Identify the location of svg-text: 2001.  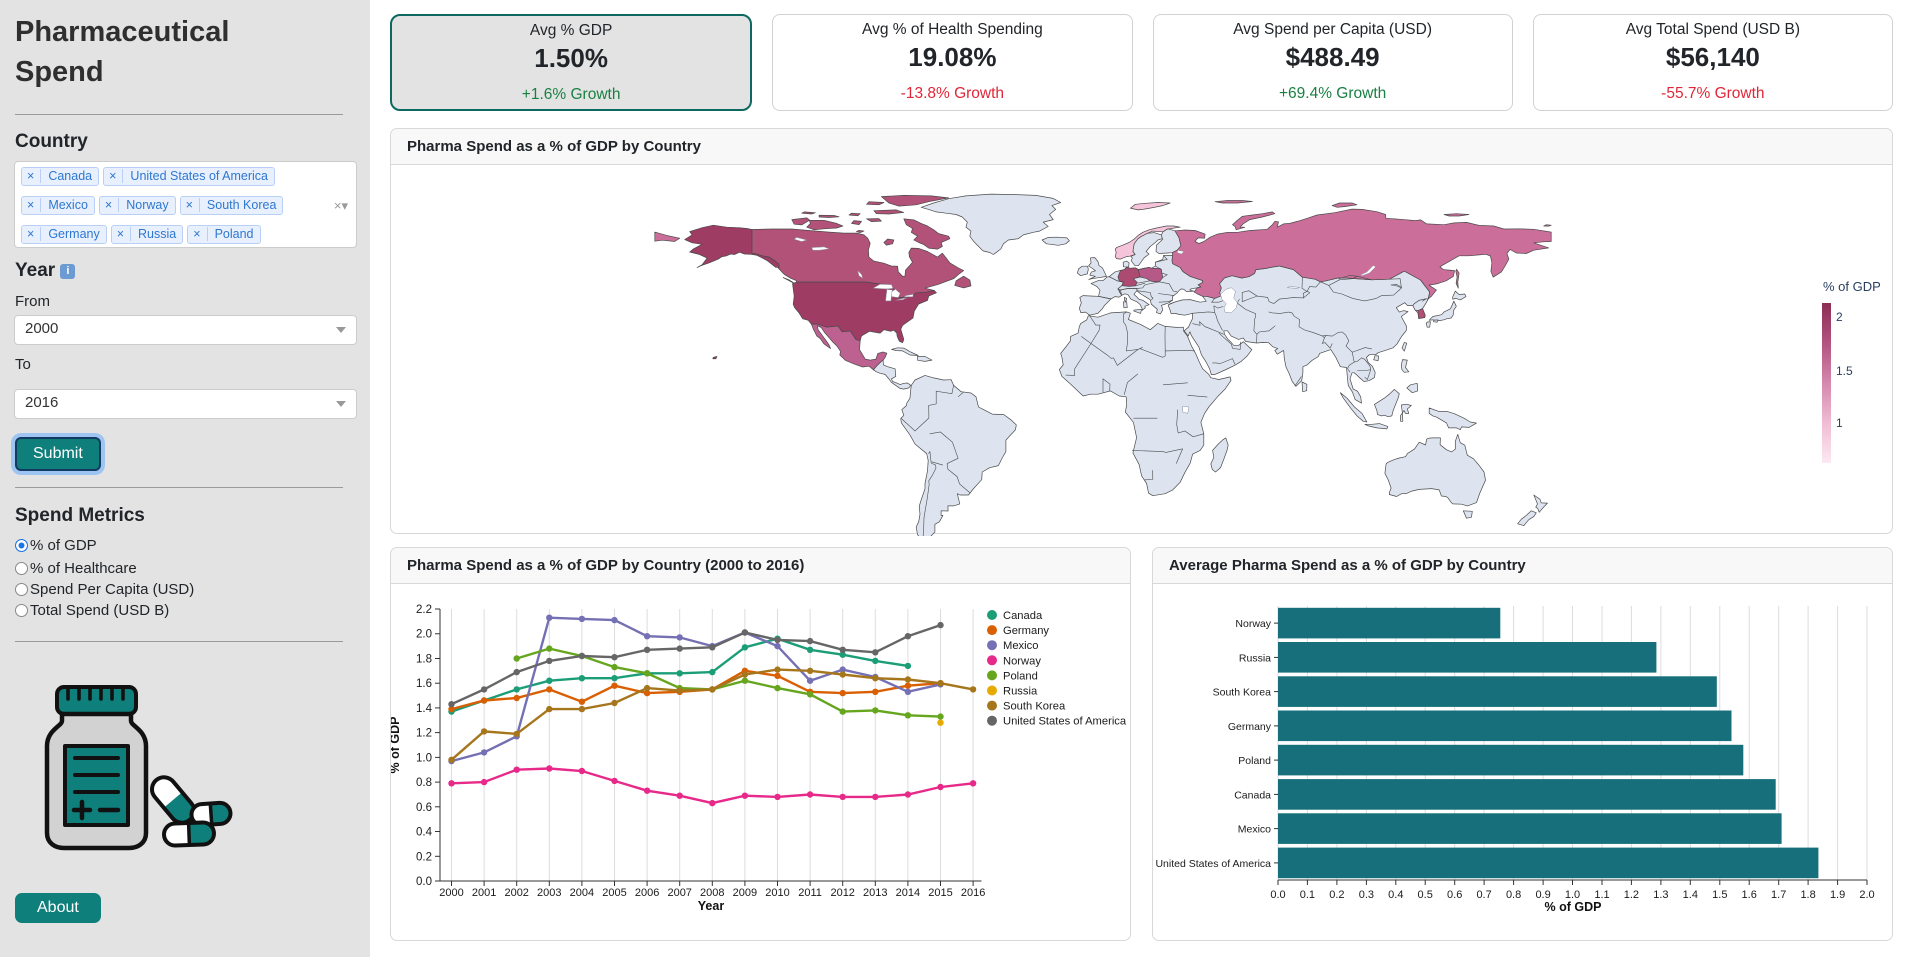
(484, 893).